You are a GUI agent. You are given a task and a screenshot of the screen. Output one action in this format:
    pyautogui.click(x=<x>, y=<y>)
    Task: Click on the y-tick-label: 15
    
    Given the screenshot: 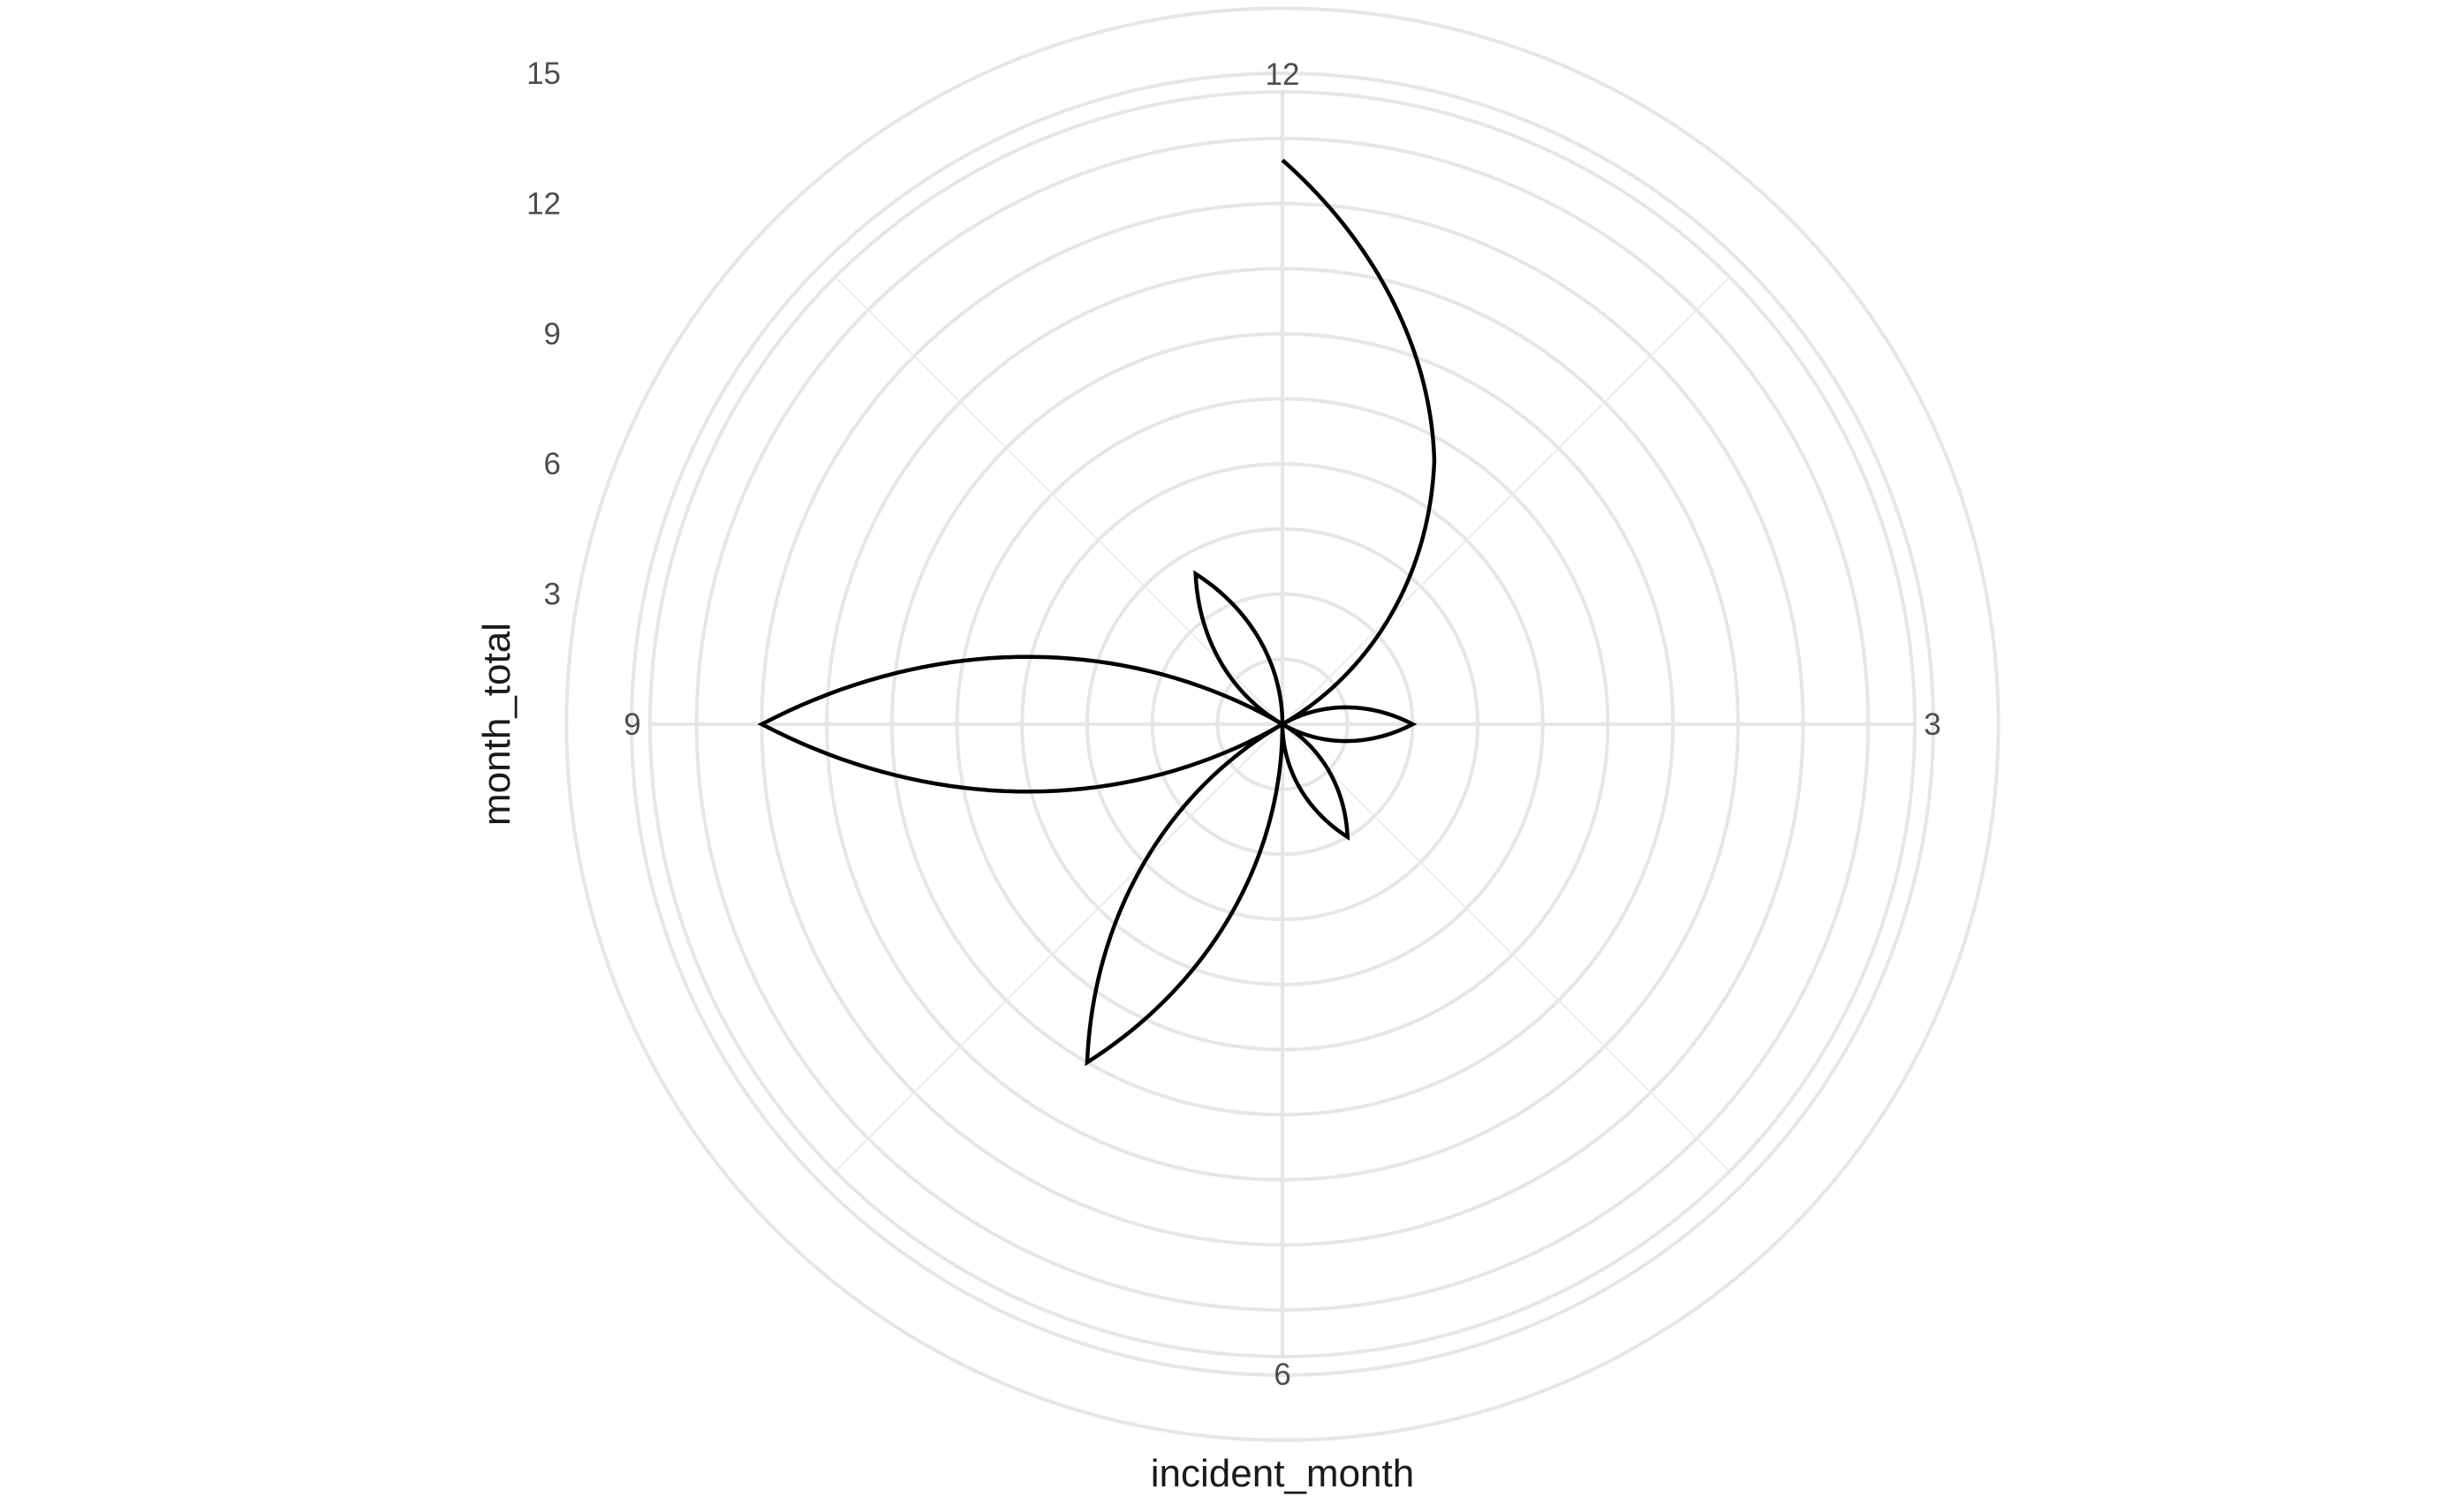 What is the action you would take?
    pyautogui.click(x=544, y=74)
    